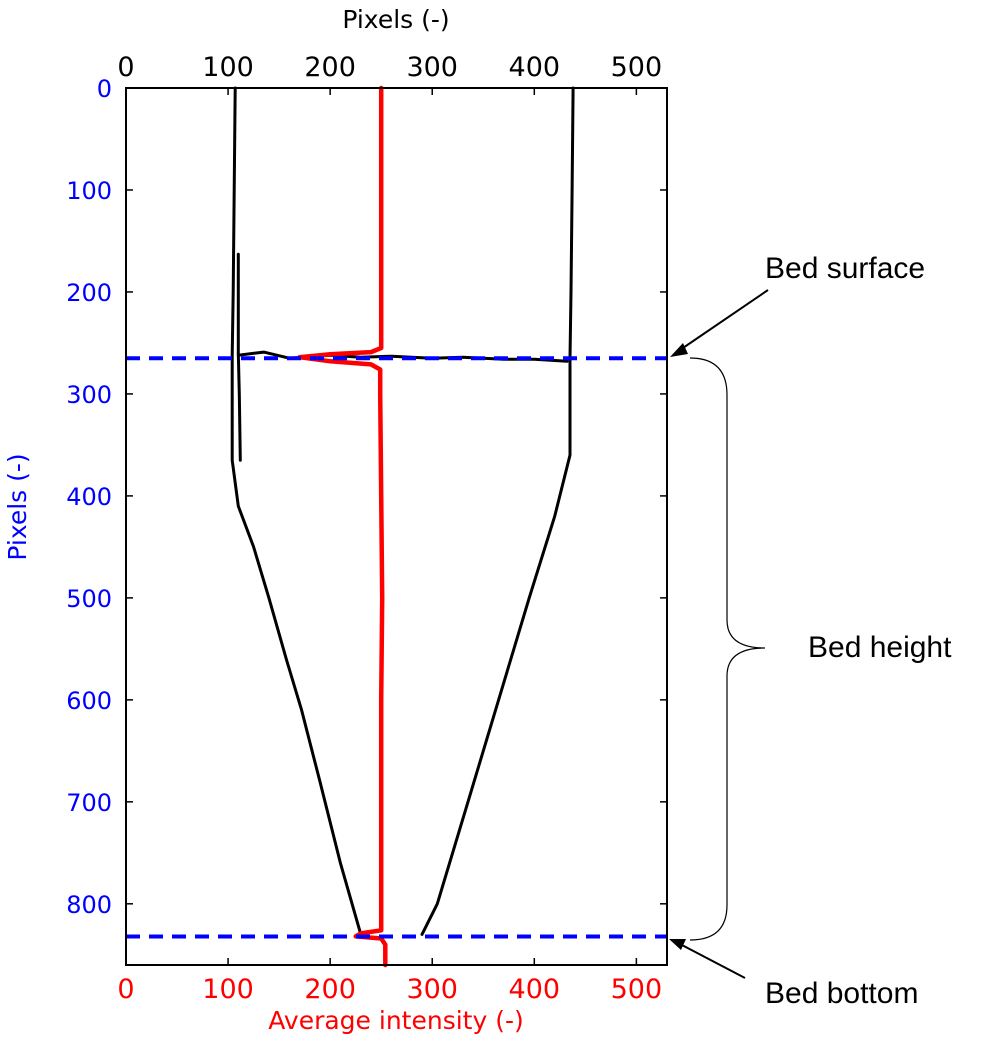 The image size is (994, 1048). I want to click on left-tick-label: 700, so click(89, 803).